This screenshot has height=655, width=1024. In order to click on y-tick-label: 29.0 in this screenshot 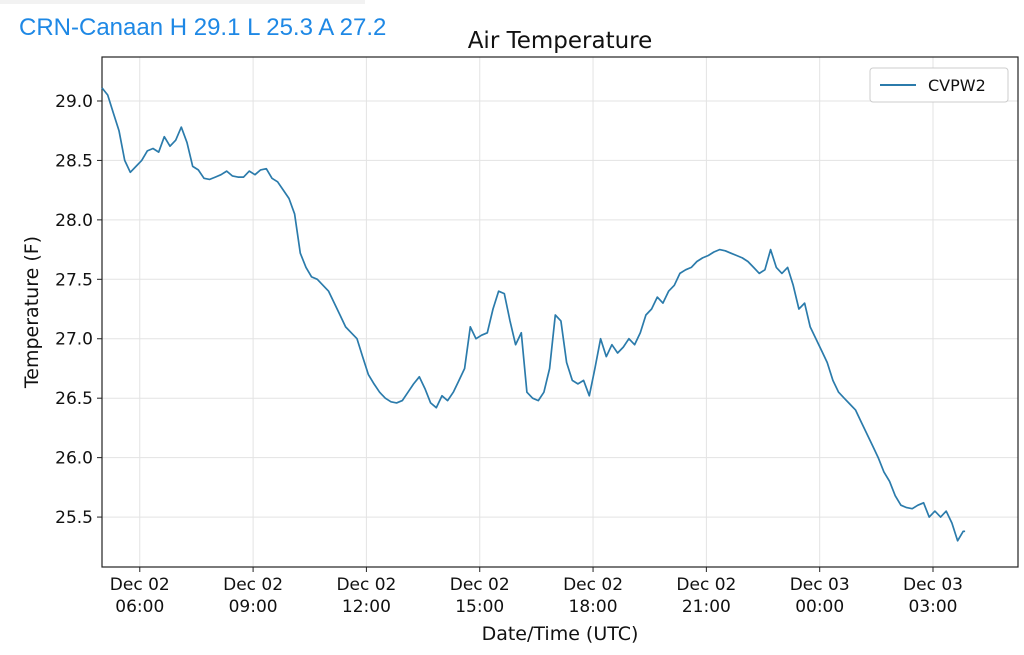, I will do `click(74, 102)`.